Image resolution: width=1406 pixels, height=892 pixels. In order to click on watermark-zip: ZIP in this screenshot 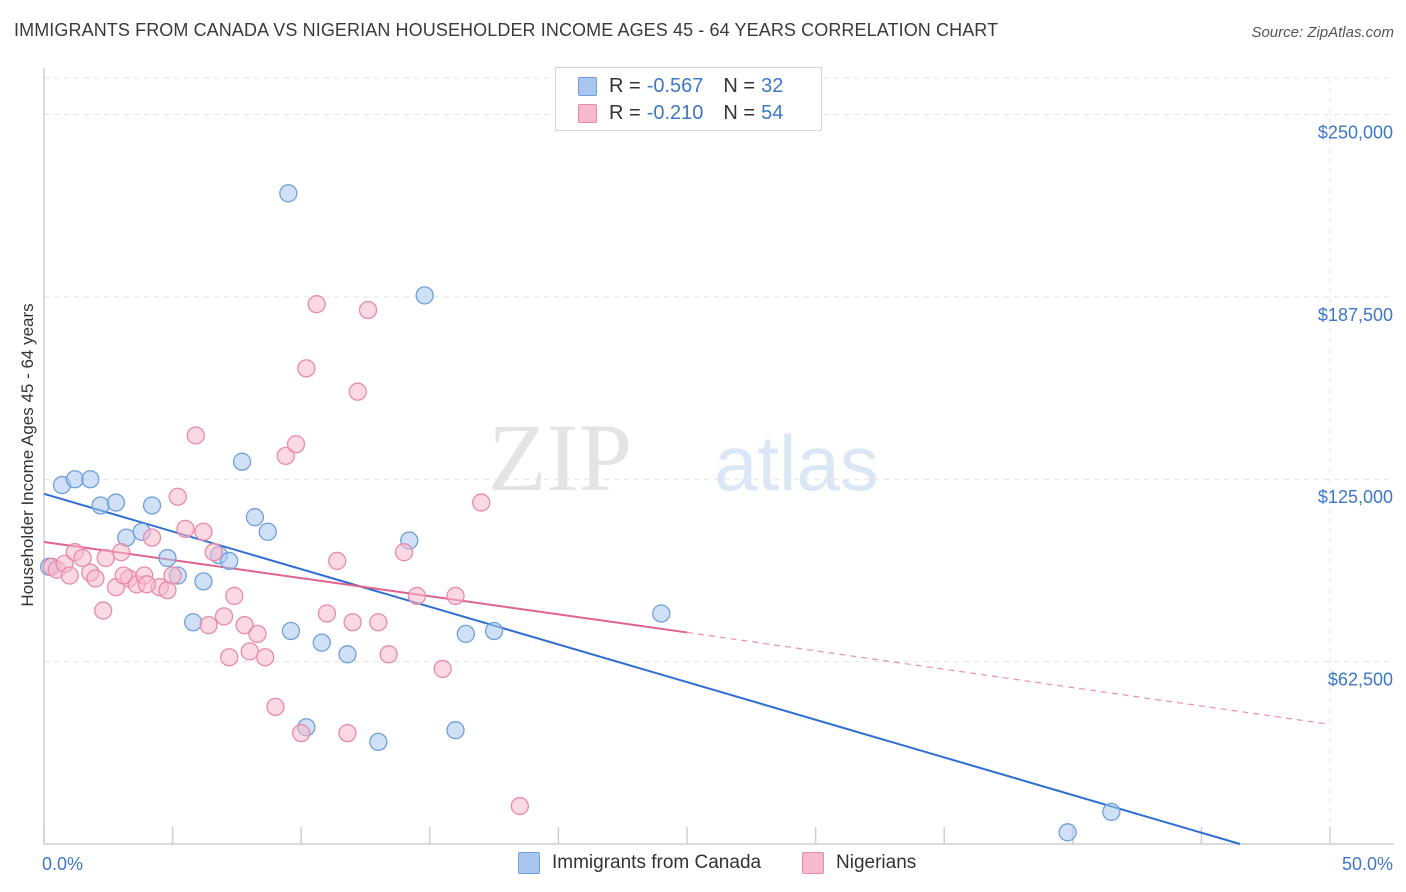, I will do `click(560, 457)`.